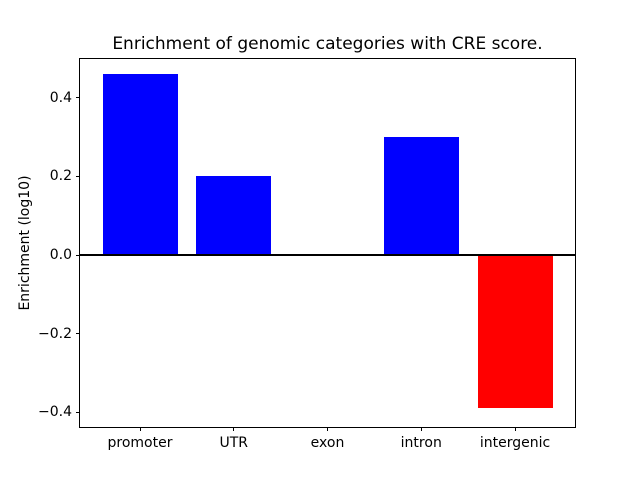  Describe the element at coordinates (515, 332) in the screenshot. I see `bar-intergenic` at that location.